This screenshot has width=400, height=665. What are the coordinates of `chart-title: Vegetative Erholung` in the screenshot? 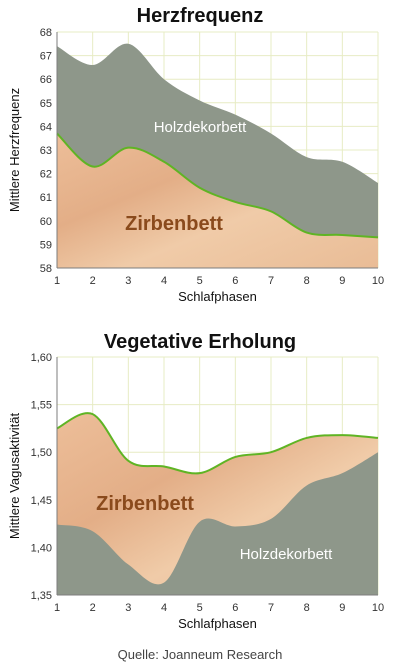 It's located at (200, 342).